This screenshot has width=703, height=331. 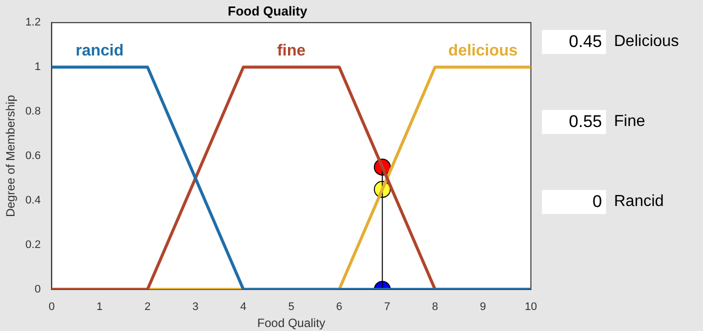 What do you see at coordinates (243, 307) in the screenshot?
I see `x-tick-label: 4` at bounding box center [243, 307].